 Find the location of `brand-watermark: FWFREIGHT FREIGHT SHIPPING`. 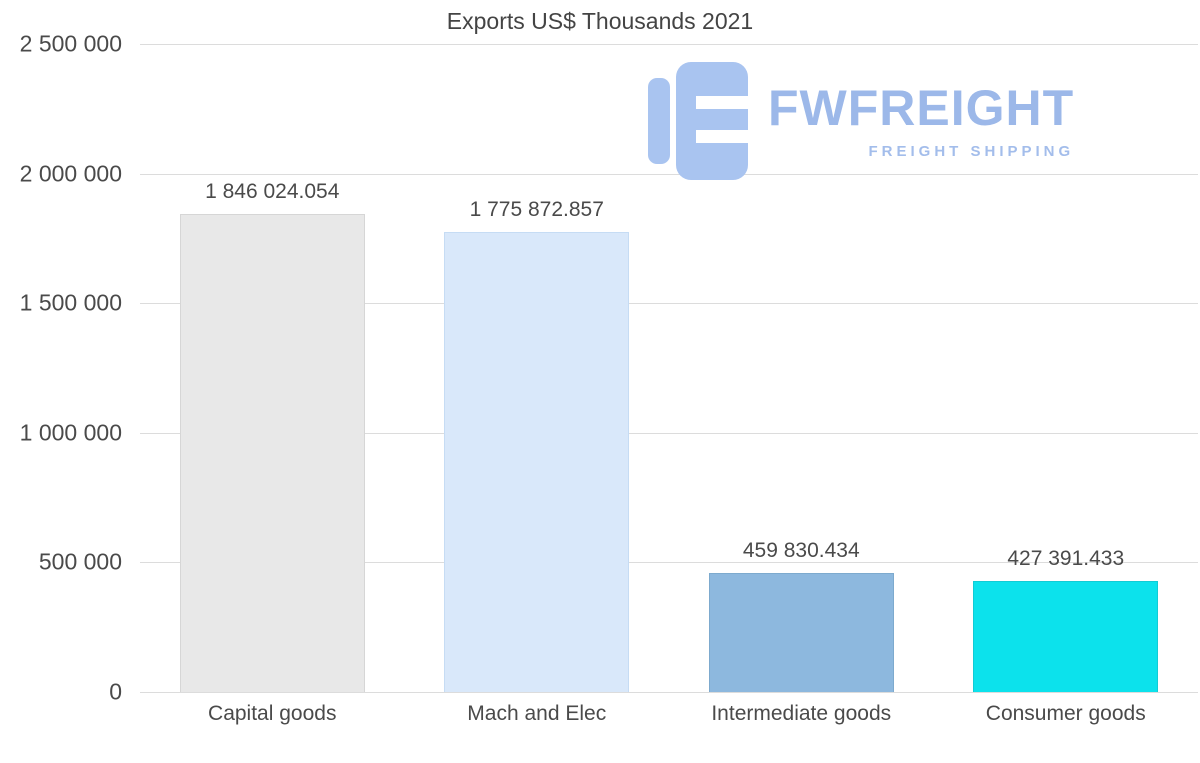

brand-watermark: FWFREIGHT FREIGHT SHIPPING is located at coordinates (861, 121).